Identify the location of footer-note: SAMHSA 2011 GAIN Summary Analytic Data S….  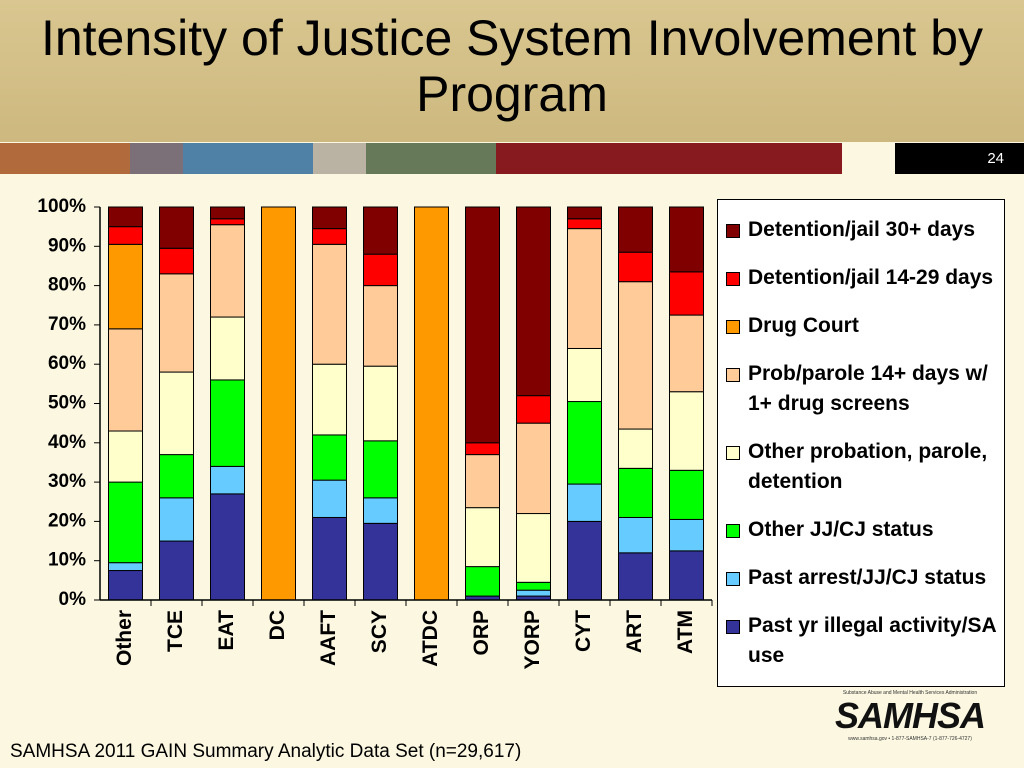
(266, 751).